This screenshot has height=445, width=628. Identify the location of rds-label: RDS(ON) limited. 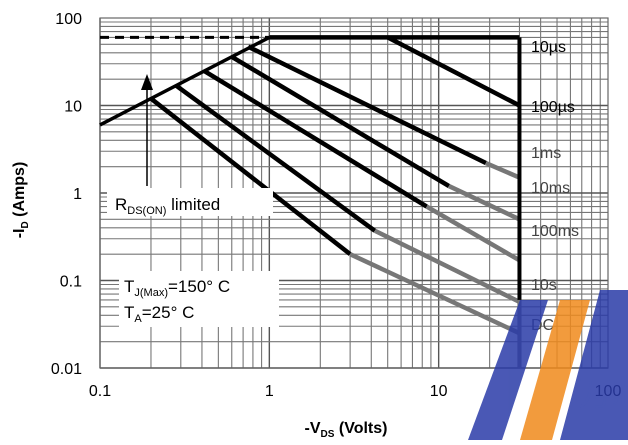
(167, 206).